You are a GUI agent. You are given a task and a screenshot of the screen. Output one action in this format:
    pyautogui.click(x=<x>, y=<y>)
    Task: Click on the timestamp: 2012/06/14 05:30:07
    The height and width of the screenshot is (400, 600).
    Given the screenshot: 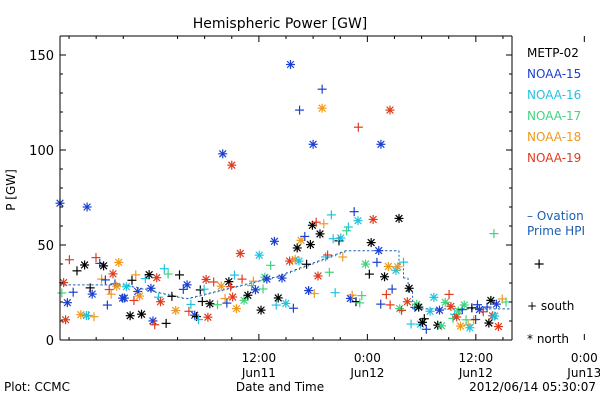 What is the action you would take?
    pyautogui.click(x=532, y=387)
    